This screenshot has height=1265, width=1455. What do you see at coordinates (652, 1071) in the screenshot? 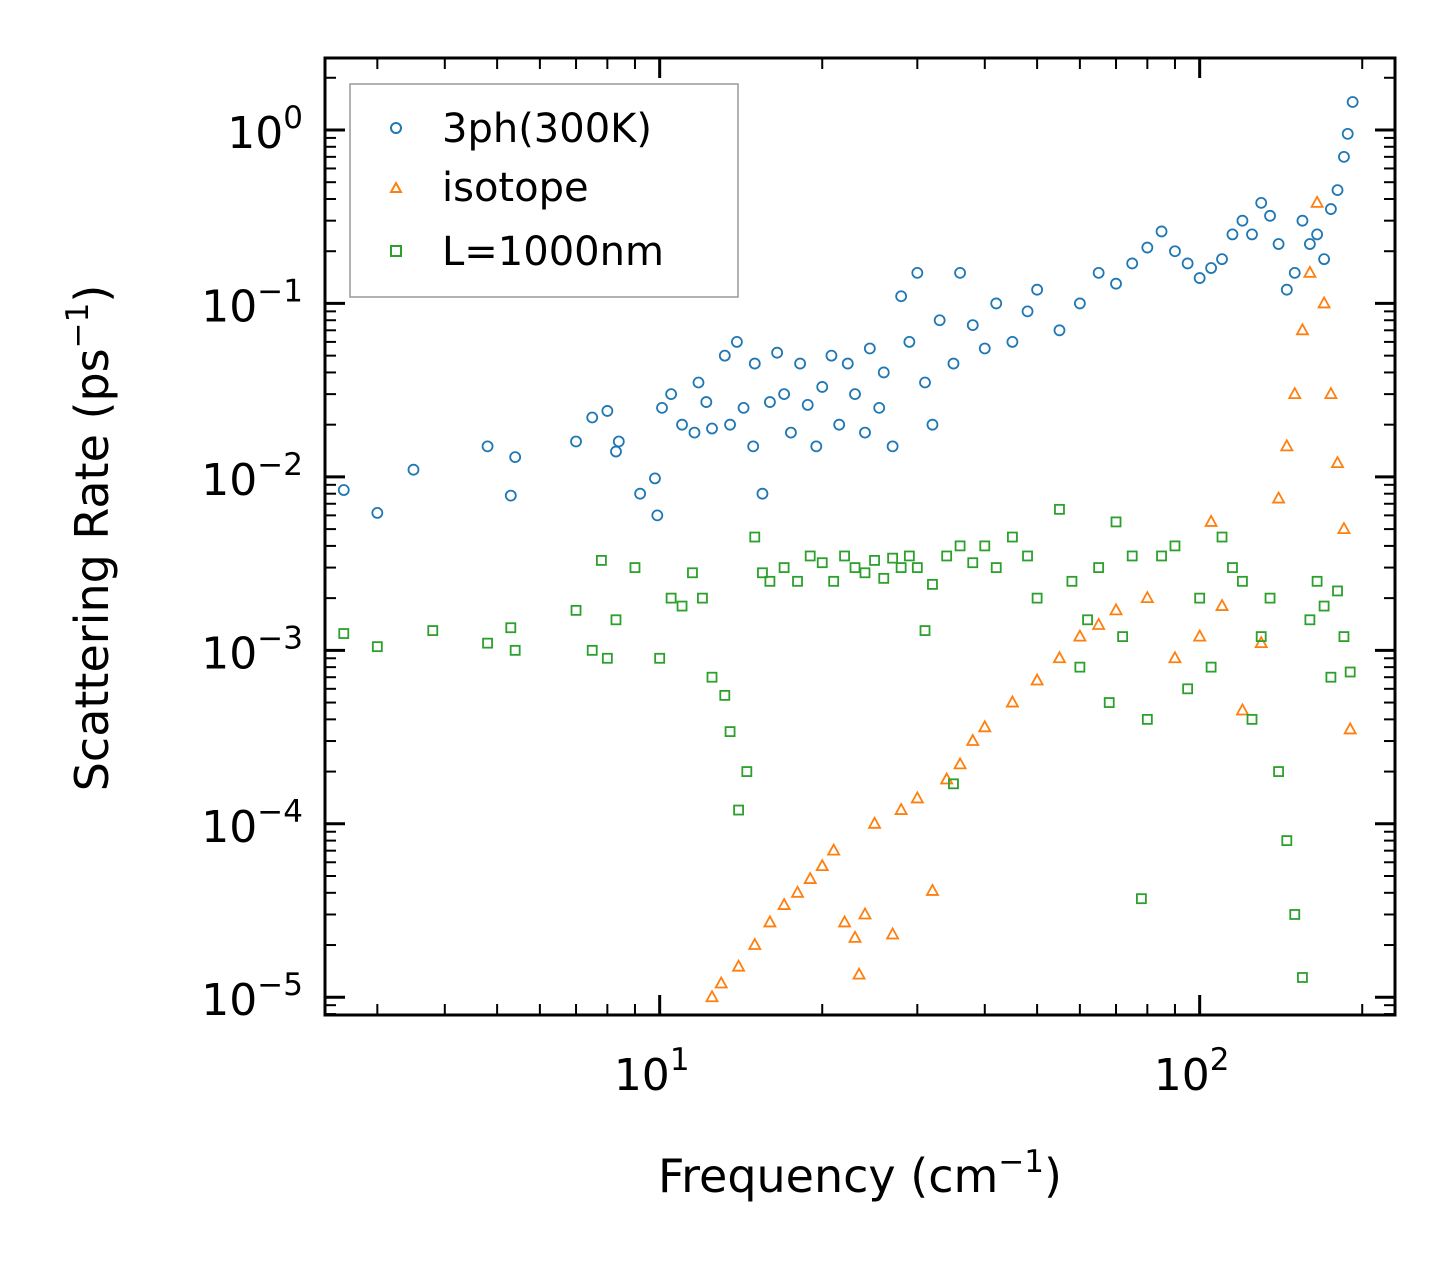
I see `x-tick-label-10: 101` at bounding box center [652, 1071].